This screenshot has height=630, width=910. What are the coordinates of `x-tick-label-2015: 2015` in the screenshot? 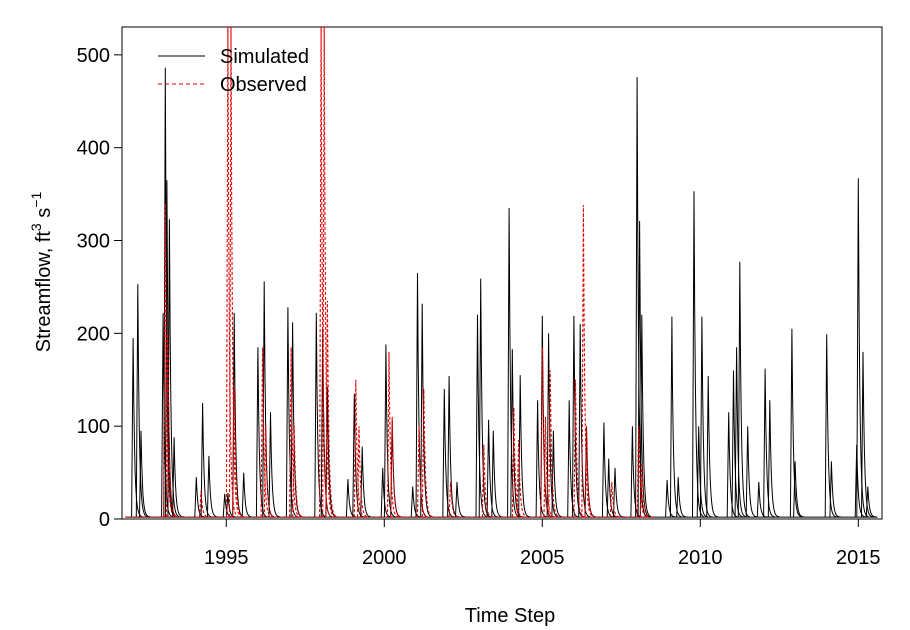 It's located at (858, 558).